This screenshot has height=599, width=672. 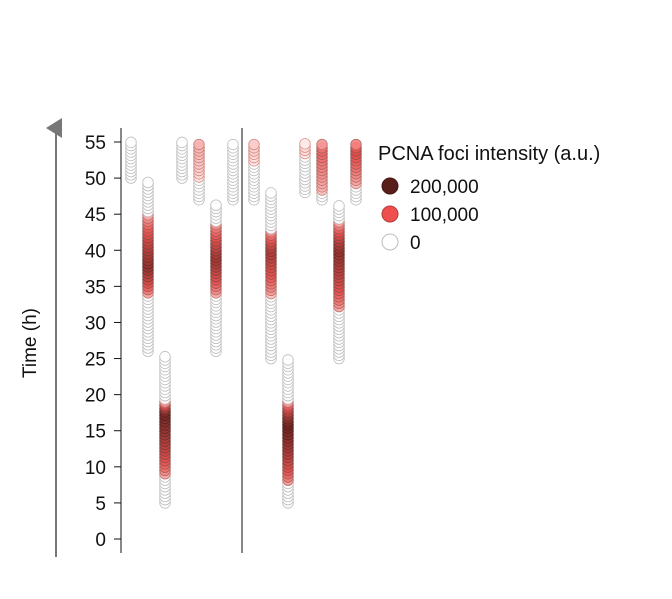 I want to click on y-tick-label: 25, so click(x=95, y=360).